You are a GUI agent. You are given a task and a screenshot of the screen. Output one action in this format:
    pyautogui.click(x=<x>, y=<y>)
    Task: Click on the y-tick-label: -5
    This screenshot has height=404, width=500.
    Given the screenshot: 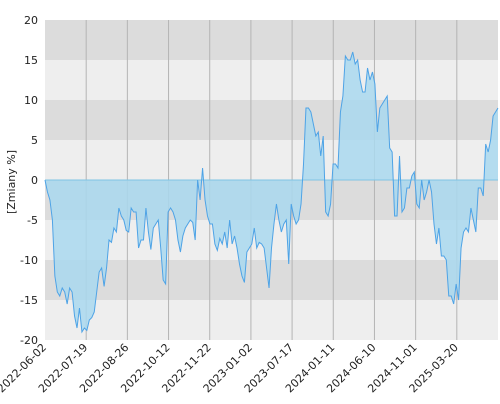 What is the action you would take?
    pyautogui.click(x=32, y=220)
    